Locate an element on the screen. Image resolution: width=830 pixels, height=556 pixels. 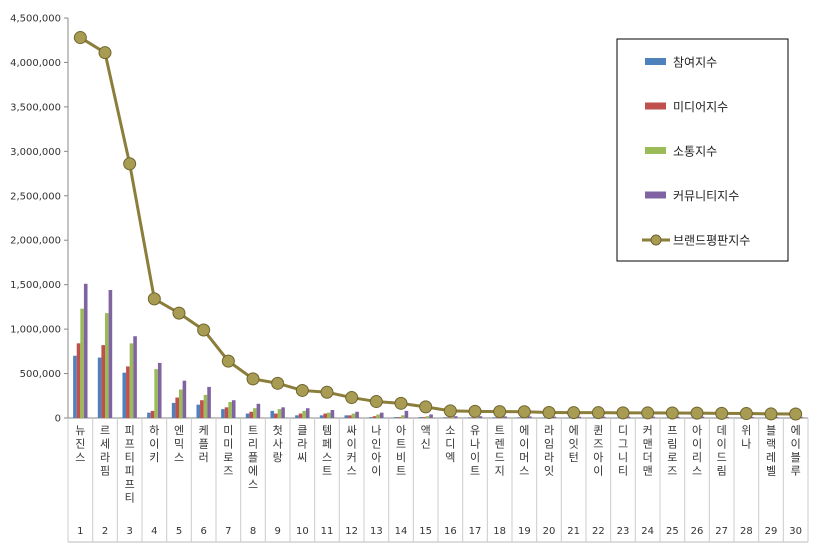
legend-label: 참여지수 is located at coordinates (695, 63).